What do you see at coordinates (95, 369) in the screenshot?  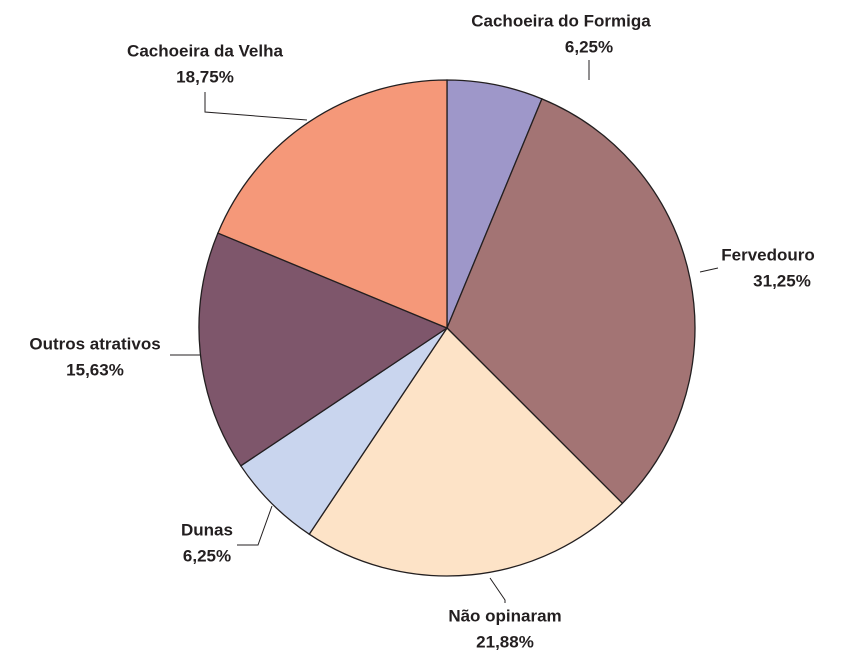 I see `slice-value: 15,63%` at bounding box center [95, 369].